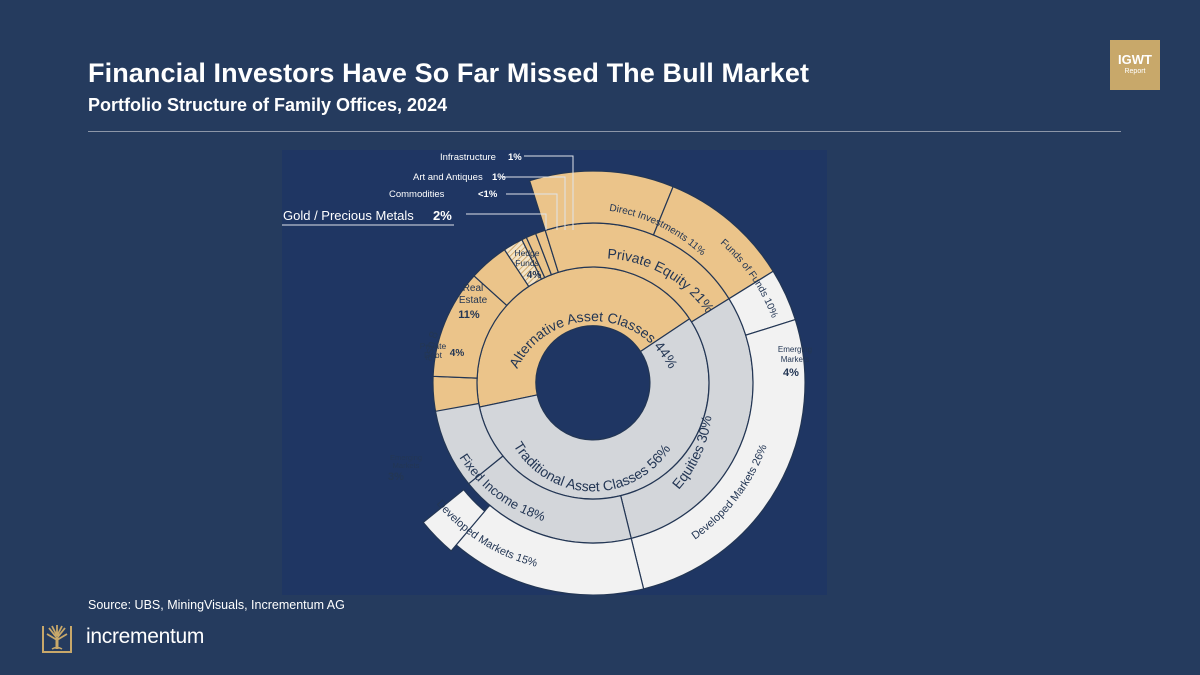  What do you see at coordinates (468, 157) in the screenshot?
I see `label-infrastructure: Infrastructure` at bounding box center [468, 157].